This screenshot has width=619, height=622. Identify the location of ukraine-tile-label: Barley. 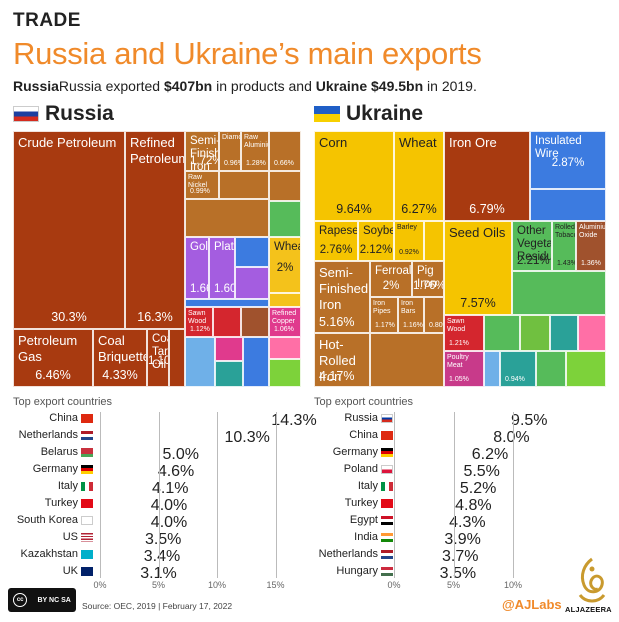
(407, 227).